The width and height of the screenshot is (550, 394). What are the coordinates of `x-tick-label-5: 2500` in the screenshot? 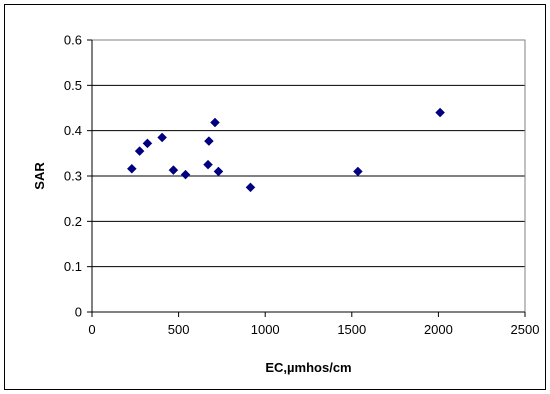 It's located at (525, 329).